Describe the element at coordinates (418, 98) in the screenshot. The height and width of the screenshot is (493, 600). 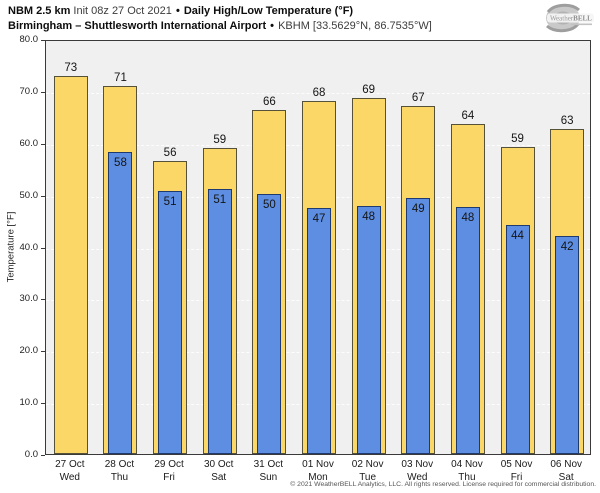
I see `high-temp-value: 67` at that location.